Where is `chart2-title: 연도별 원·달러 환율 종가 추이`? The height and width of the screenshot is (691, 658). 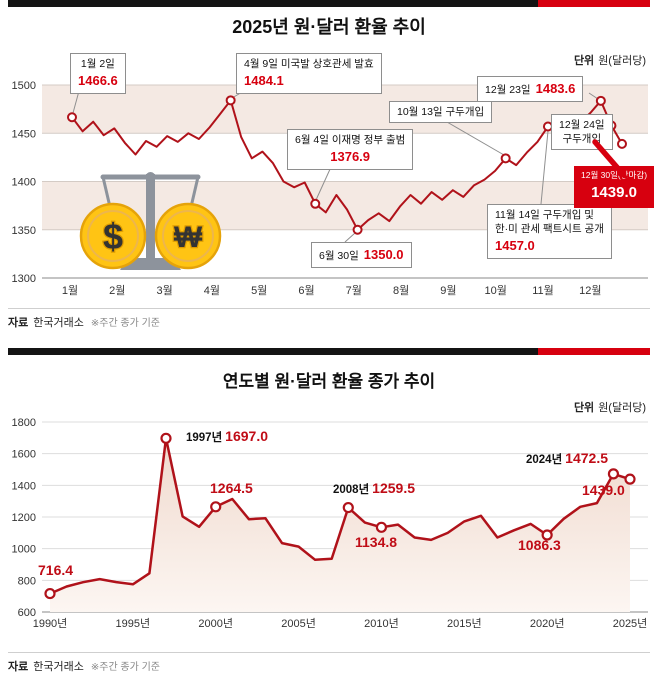
chart2-title: 연도별 원·달러 환율 종가 추이 is located at coordinates (329, 381).